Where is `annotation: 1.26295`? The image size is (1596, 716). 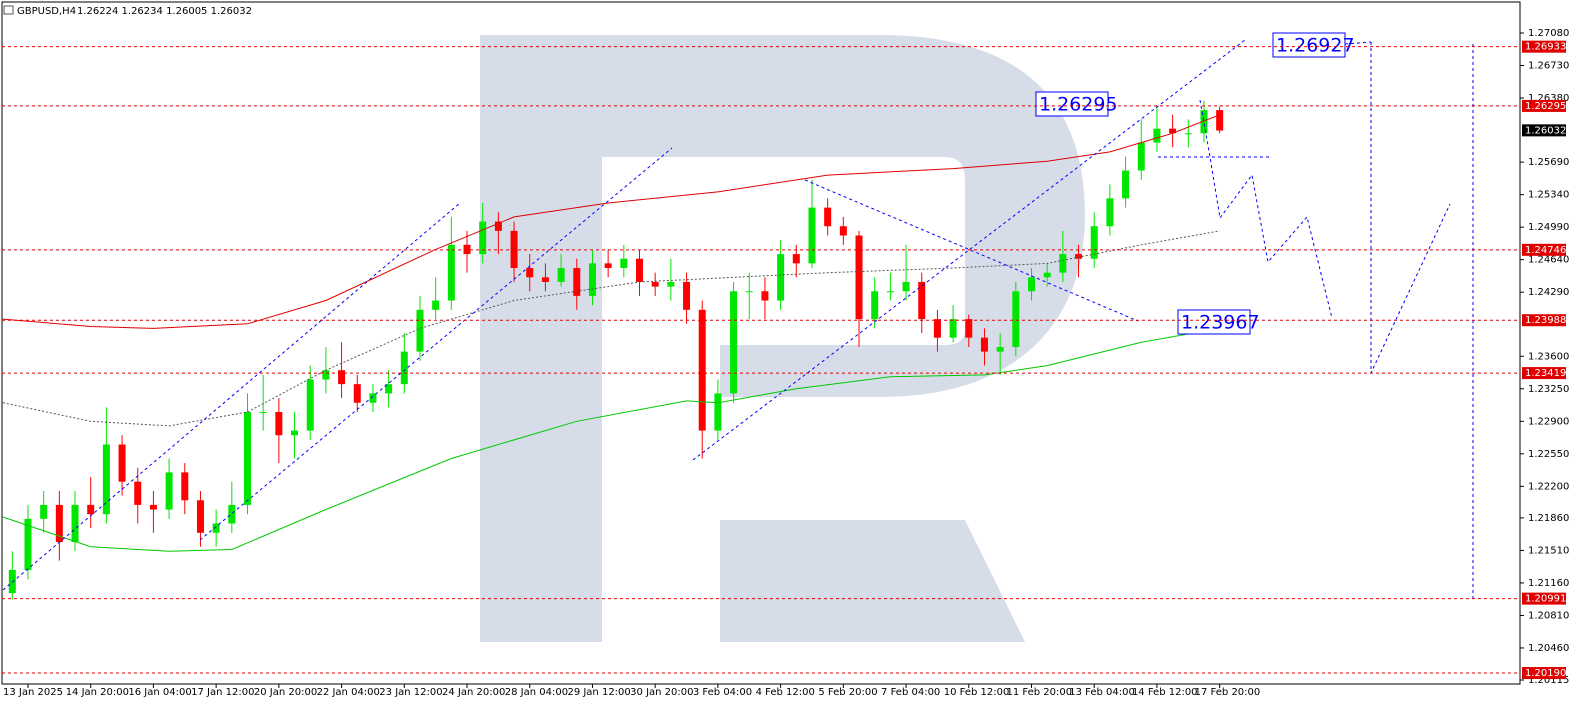 annotation: 1.26295 is located at coordinates (1078, 105).